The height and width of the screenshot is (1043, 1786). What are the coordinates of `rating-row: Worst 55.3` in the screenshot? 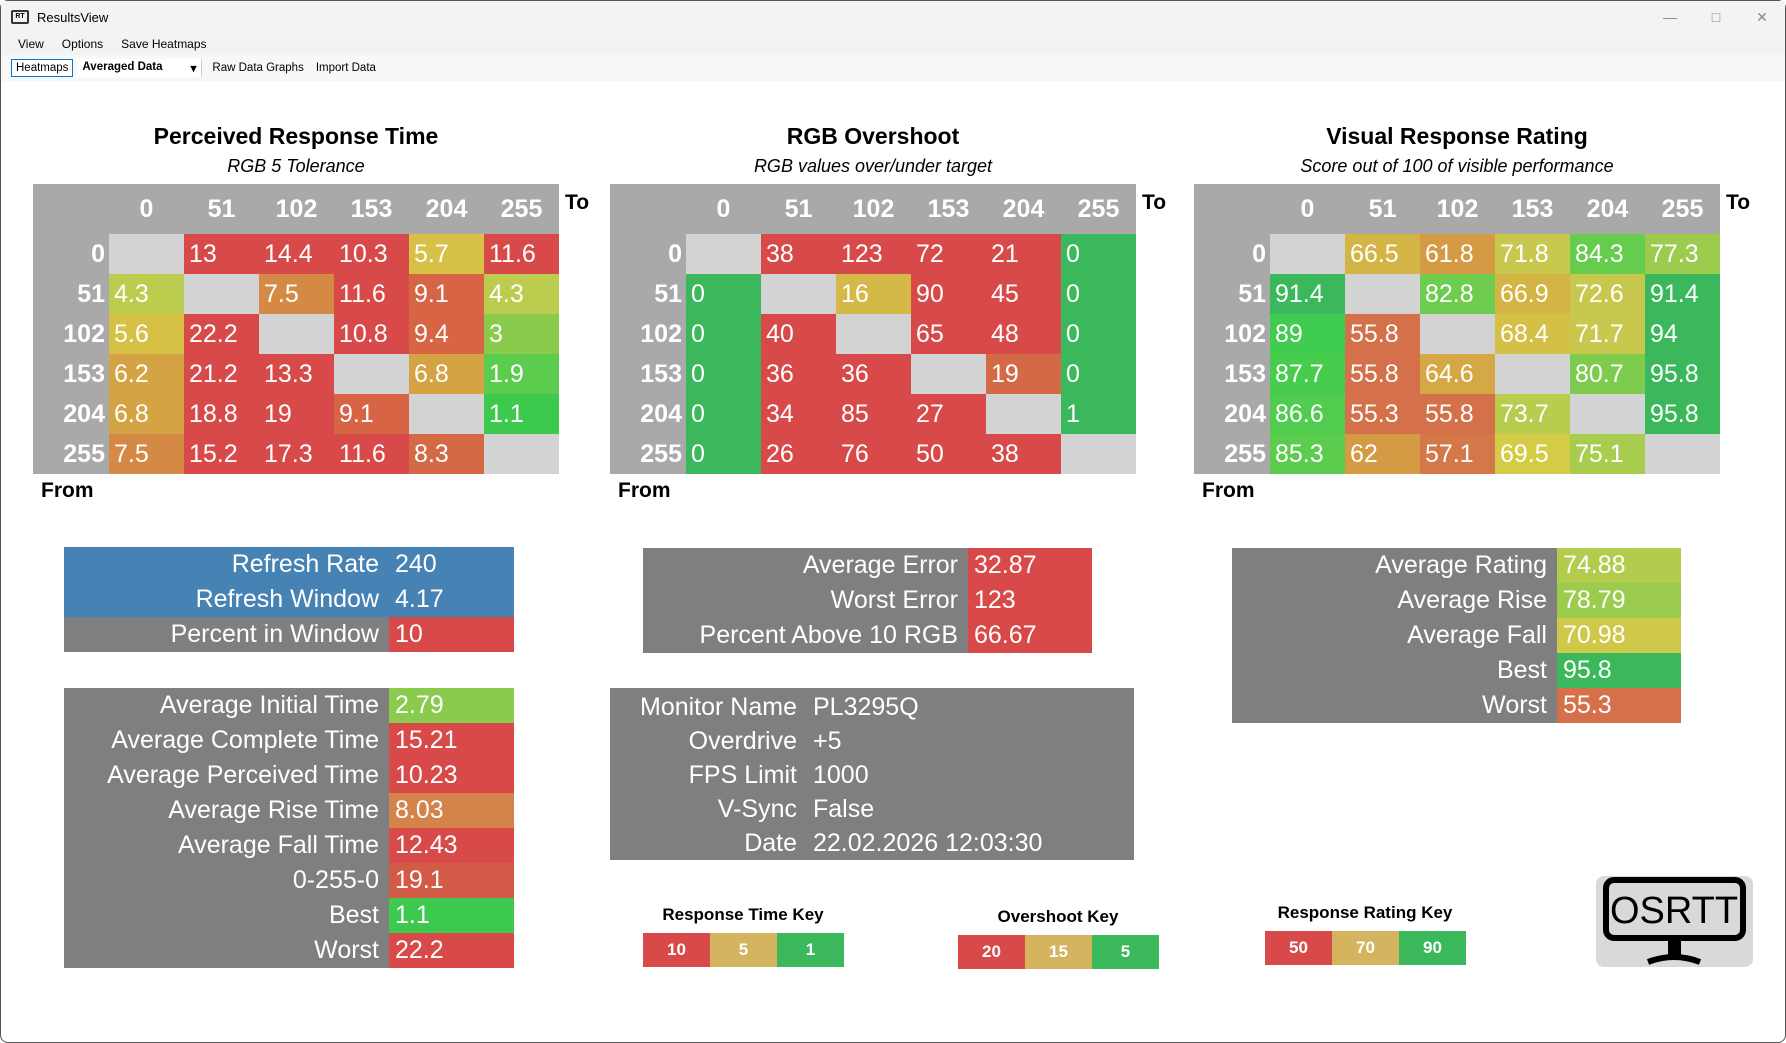 It's located at (1456, 705).